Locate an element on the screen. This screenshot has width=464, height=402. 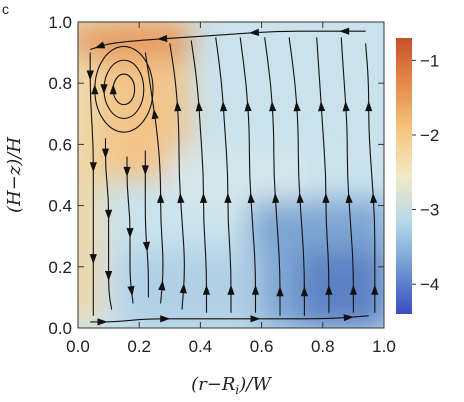
x-tick-label: 1.0 is located at coordinates (384, 346).